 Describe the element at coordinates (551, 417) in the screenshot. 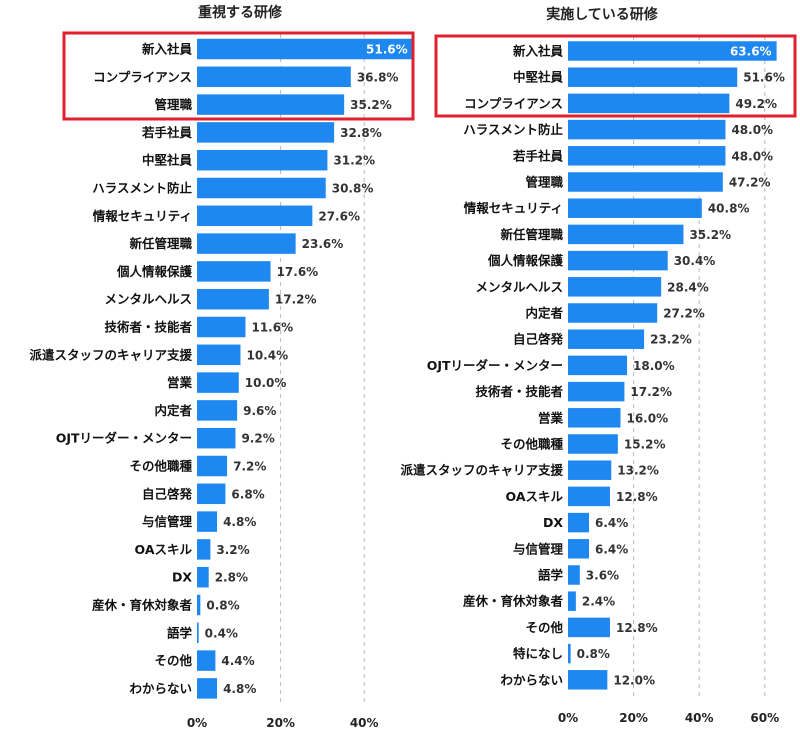

I see `right-category-label: 営業` at that location.